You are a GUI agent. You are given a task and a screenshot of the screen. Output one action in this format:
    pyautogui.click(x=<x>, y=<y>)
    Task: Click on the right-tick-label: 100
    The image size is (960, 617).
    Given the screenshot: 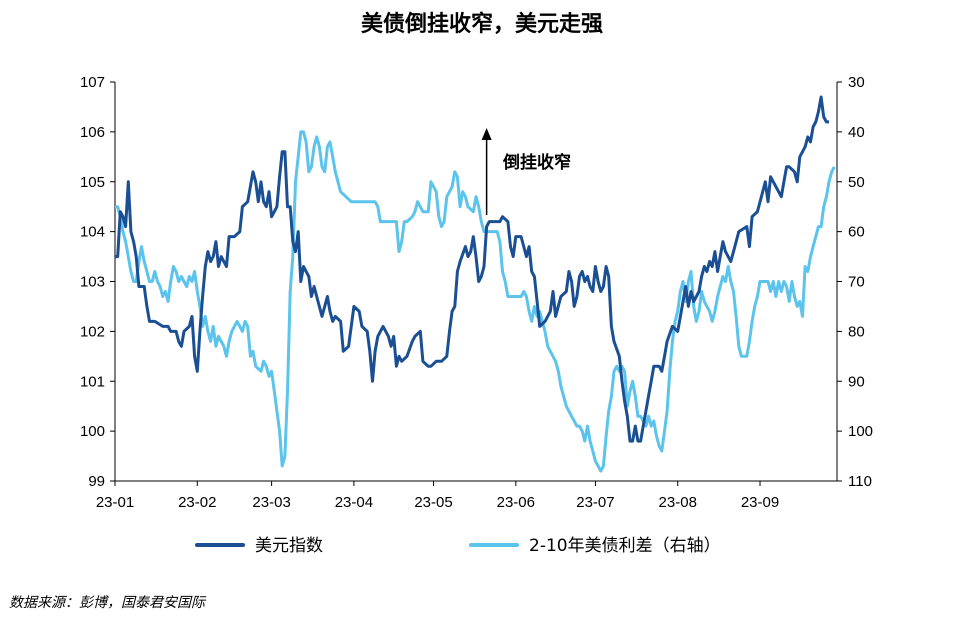 What is the action you would take?
    pyautogui.click(x=860, y=431)
    